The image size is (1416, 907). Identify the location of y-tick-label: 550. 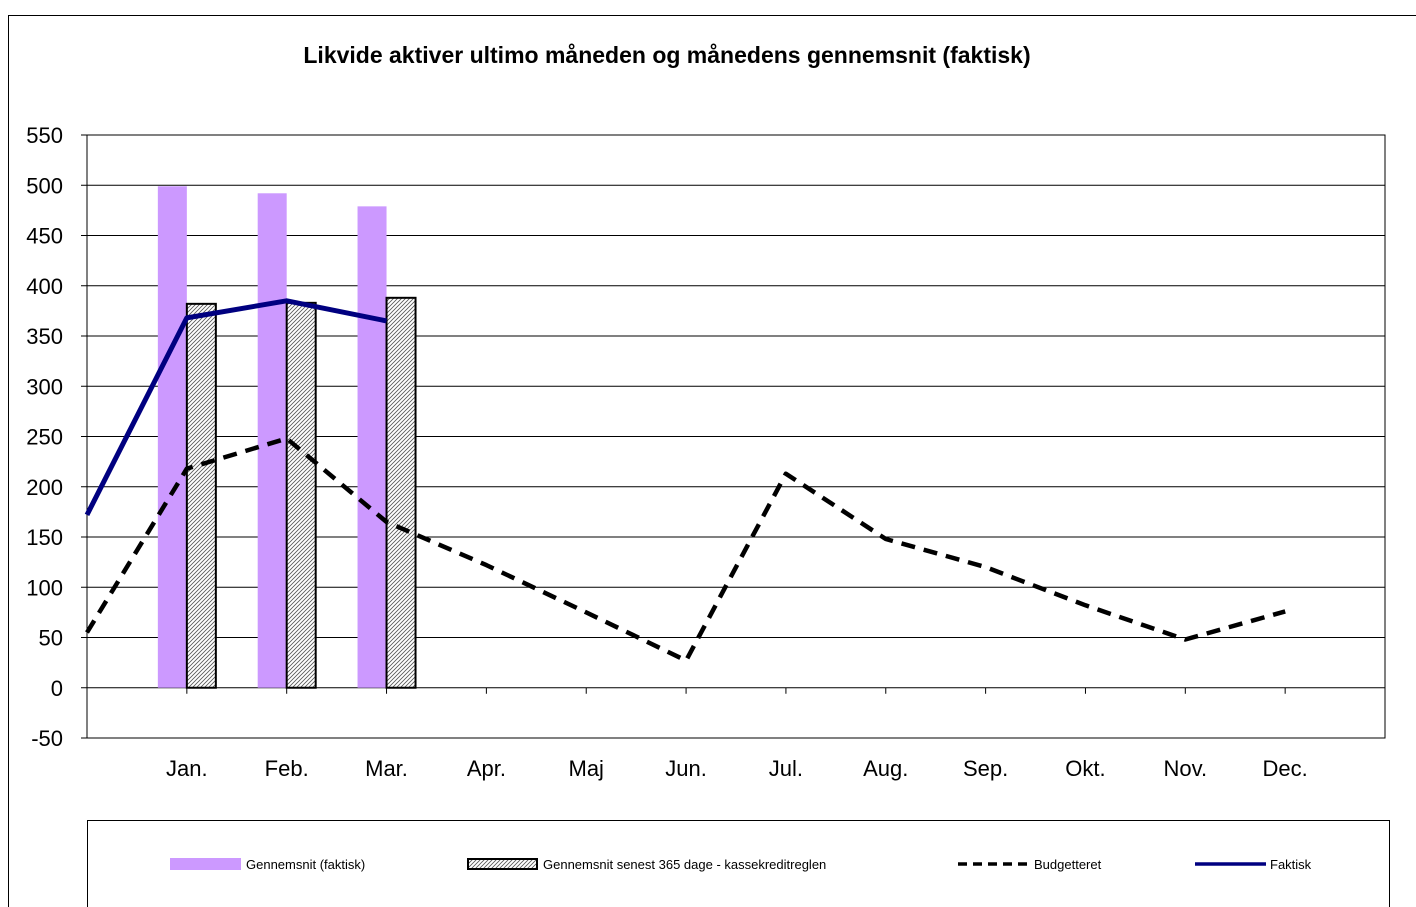
(44, 135).